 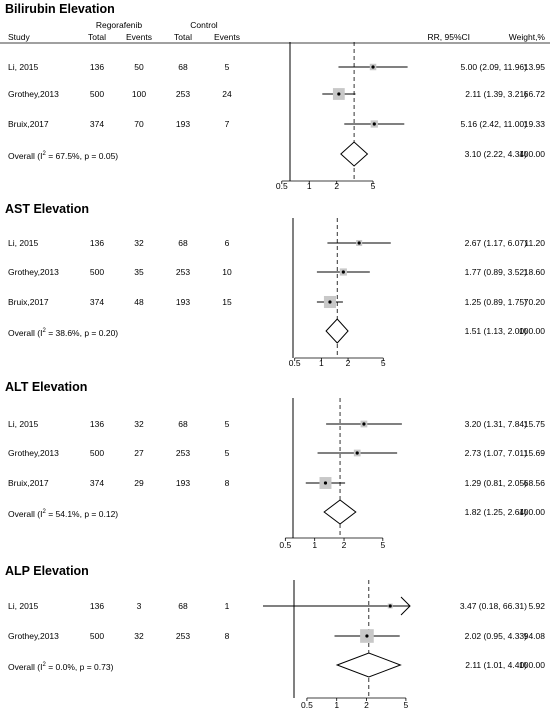 I want to click on rr-ci-text: 2.02 (0.95, 4.33), so click(x=495, y=636).